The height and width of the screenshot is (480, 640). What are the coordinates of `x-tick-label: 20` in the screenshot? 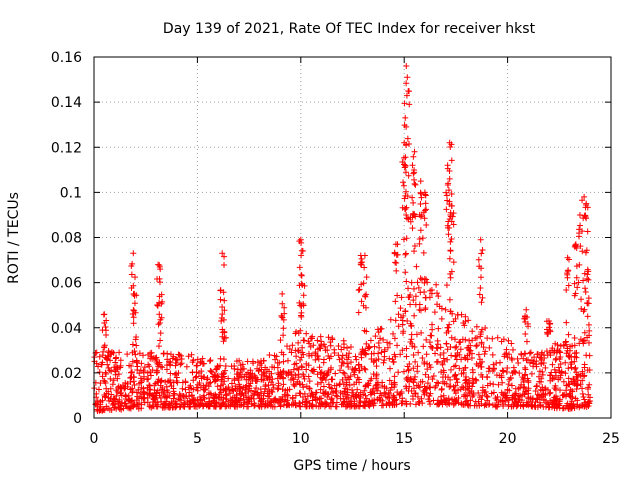 It's located at (508, 439).